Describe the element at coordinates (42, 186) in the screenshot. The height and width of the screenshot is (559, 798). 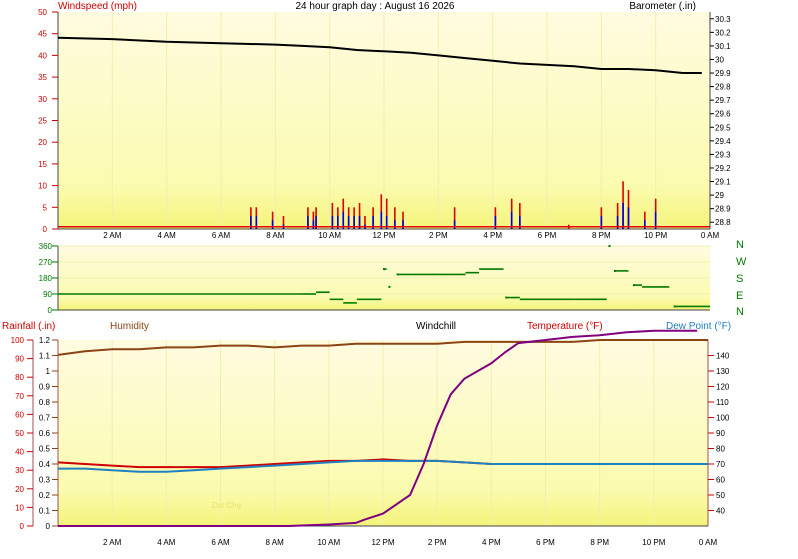
I see `windspeed-tick-label: 10` at that location.